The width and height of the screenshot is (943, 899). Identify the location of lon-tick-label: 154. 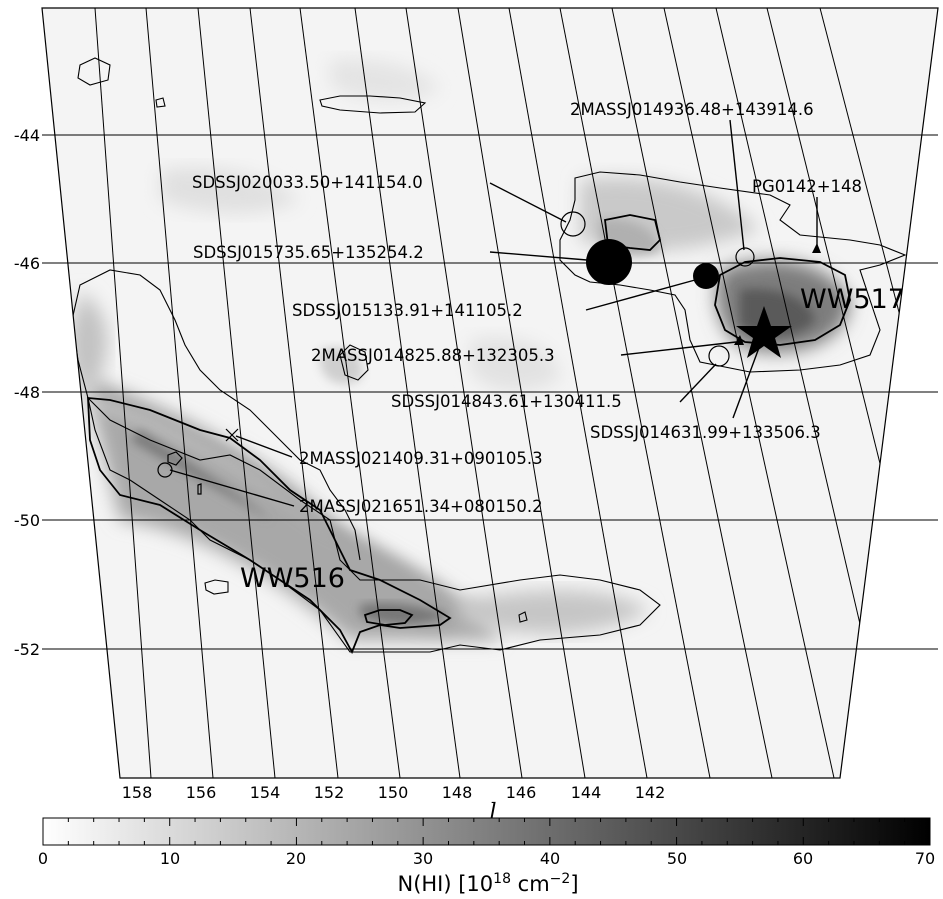
(265, 792).